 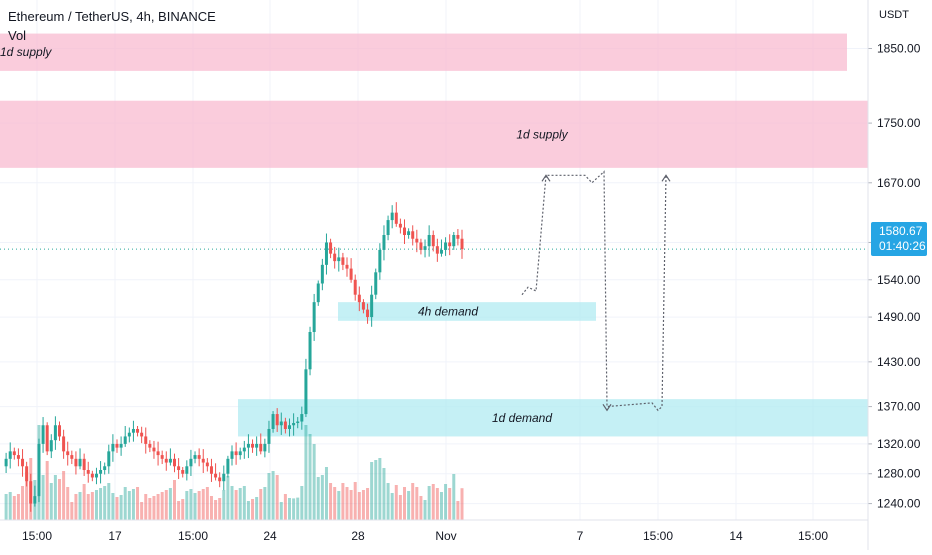 I want to click on projection-lines, so click(x=596, y=291).